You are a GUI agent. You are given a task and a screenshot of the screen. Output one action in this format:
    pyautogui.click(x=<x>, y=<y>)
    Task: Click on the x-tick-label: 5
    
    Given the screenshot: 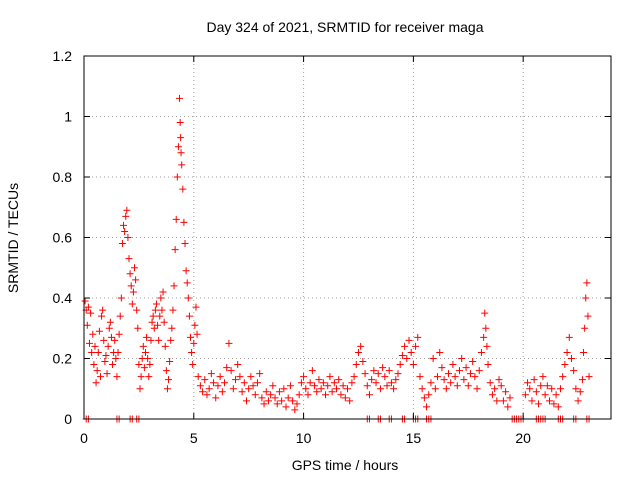 What is the action you would take?
    pyautogui.click(x=194, y=438)
    